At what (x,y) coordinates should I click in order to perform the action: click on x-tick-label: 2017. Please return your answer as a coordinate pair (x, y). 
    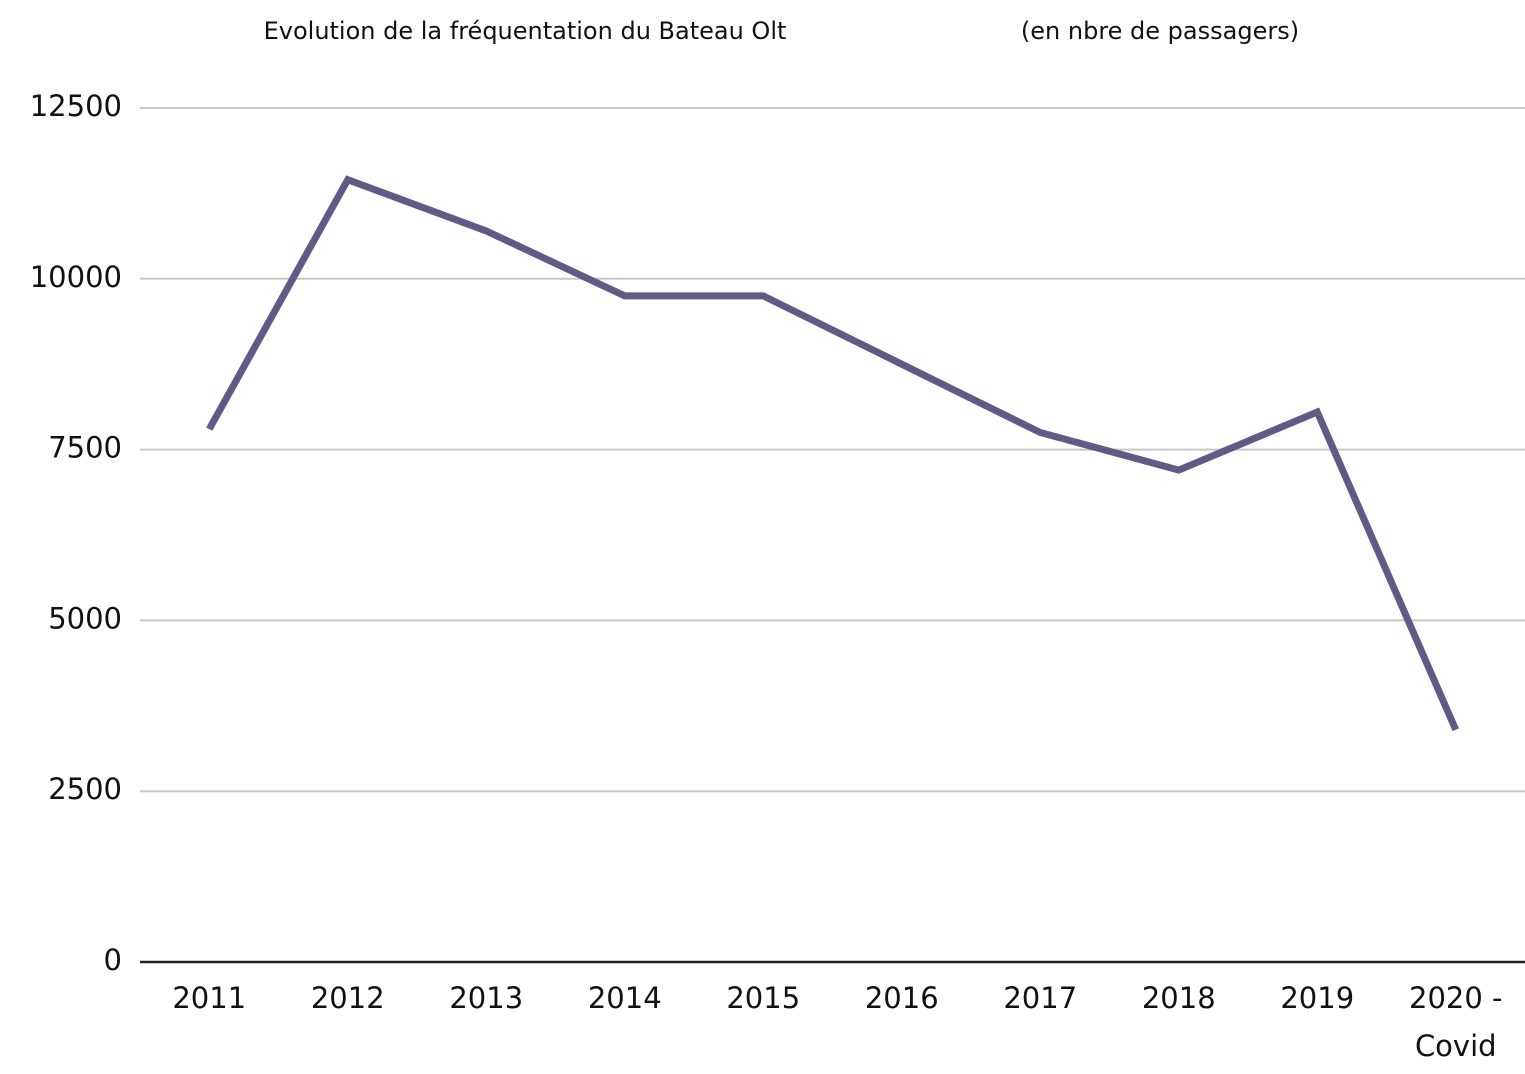
    Looking at the image, I should click on (1040, 998).